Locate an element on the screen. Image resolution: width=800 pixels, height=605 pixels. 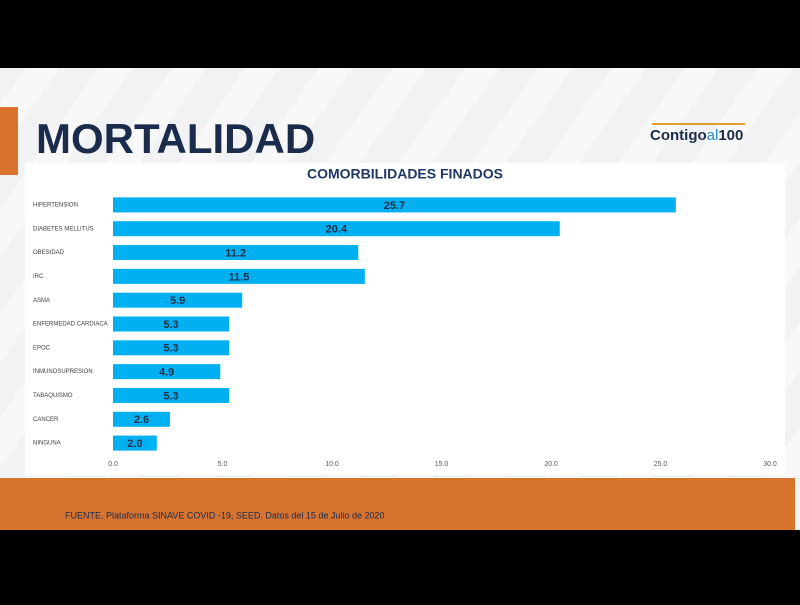
x-tick-label: 10.0 is located at coordinates (332, 464).